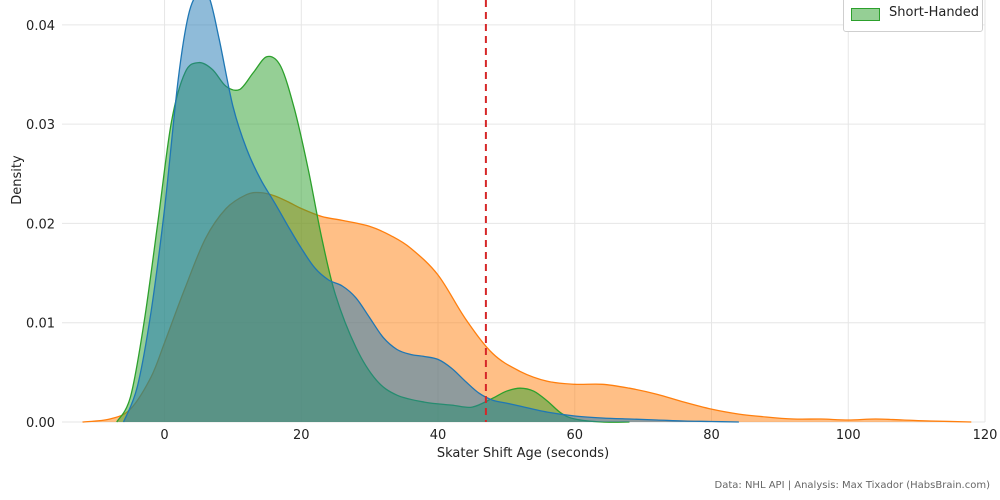 This screenshot has height=500, width=1000. Describe the element at coordinates (164, 435) in the screenshot. I see `x-tick-label: 0` at that location.